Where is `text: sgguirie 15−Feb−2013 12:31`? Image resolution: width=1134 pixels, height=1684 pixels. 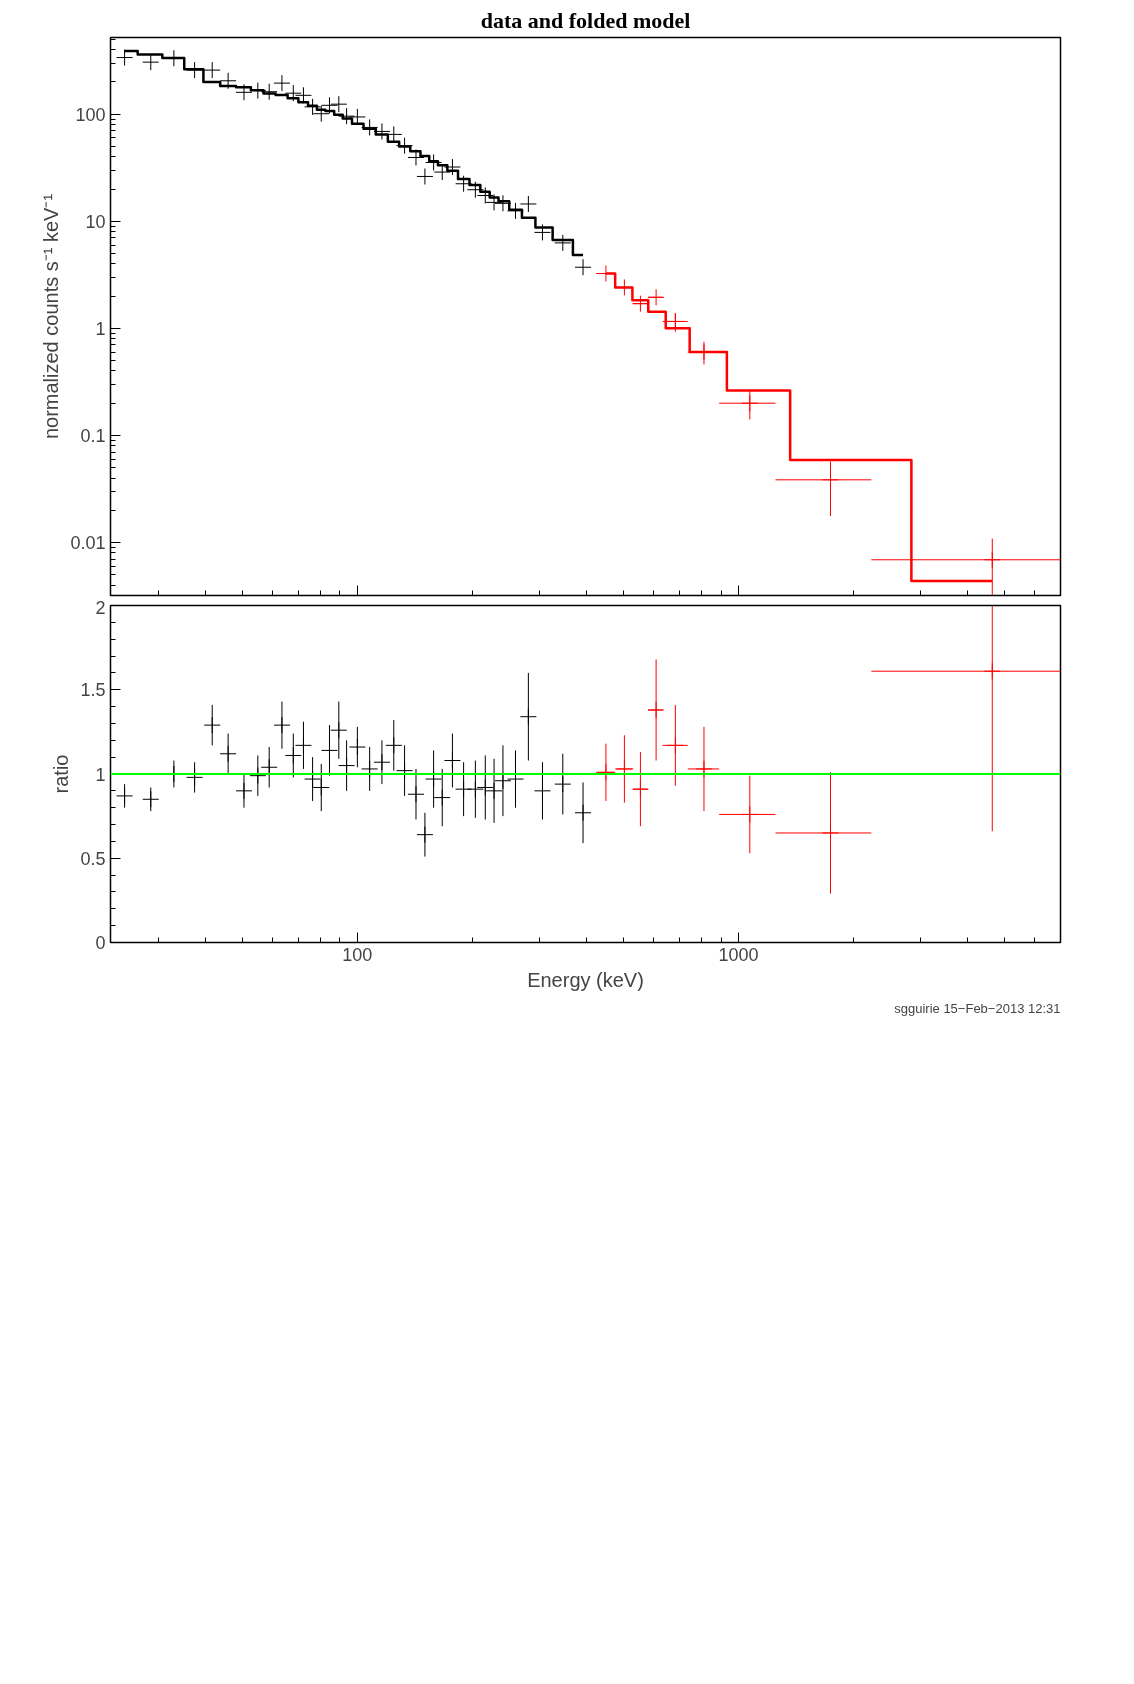 text: sgguirie 15−Feb−2013 12:31 is located at coordinates (977, 1008).